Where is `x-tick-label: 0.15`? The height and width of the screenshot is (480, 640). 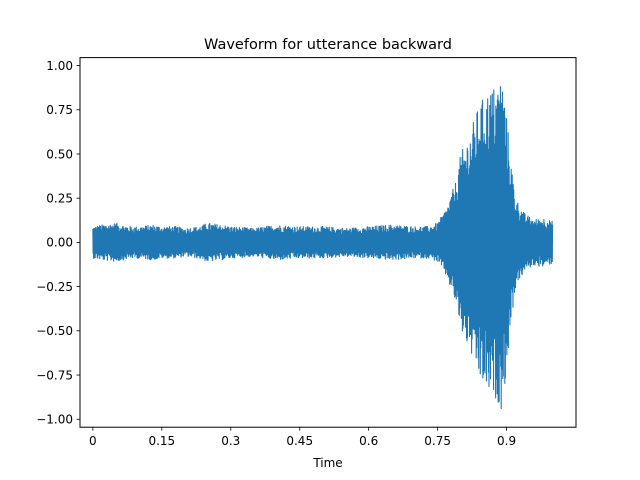
x-tick-label: 0.15 is located at coordinates (161, 441).